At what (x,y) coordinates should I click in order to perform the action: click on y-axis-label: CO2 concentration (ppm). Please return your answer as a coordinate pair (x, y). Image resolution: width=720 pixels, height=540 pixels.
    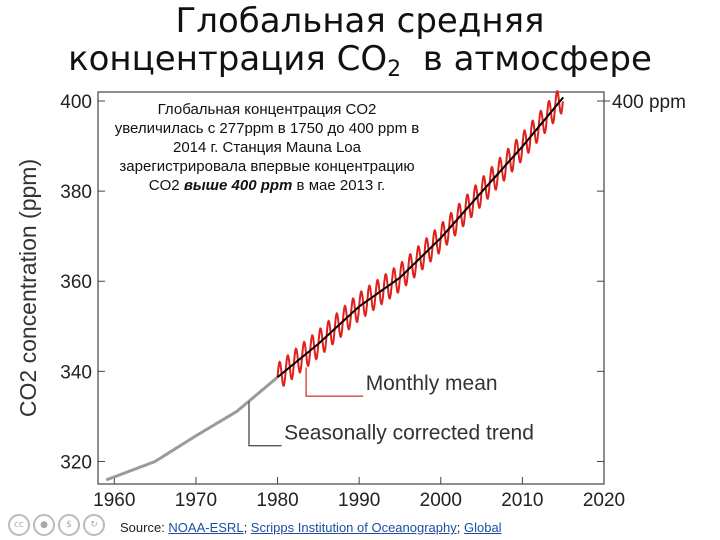
    Looking at the image, I should click on (28, 288).